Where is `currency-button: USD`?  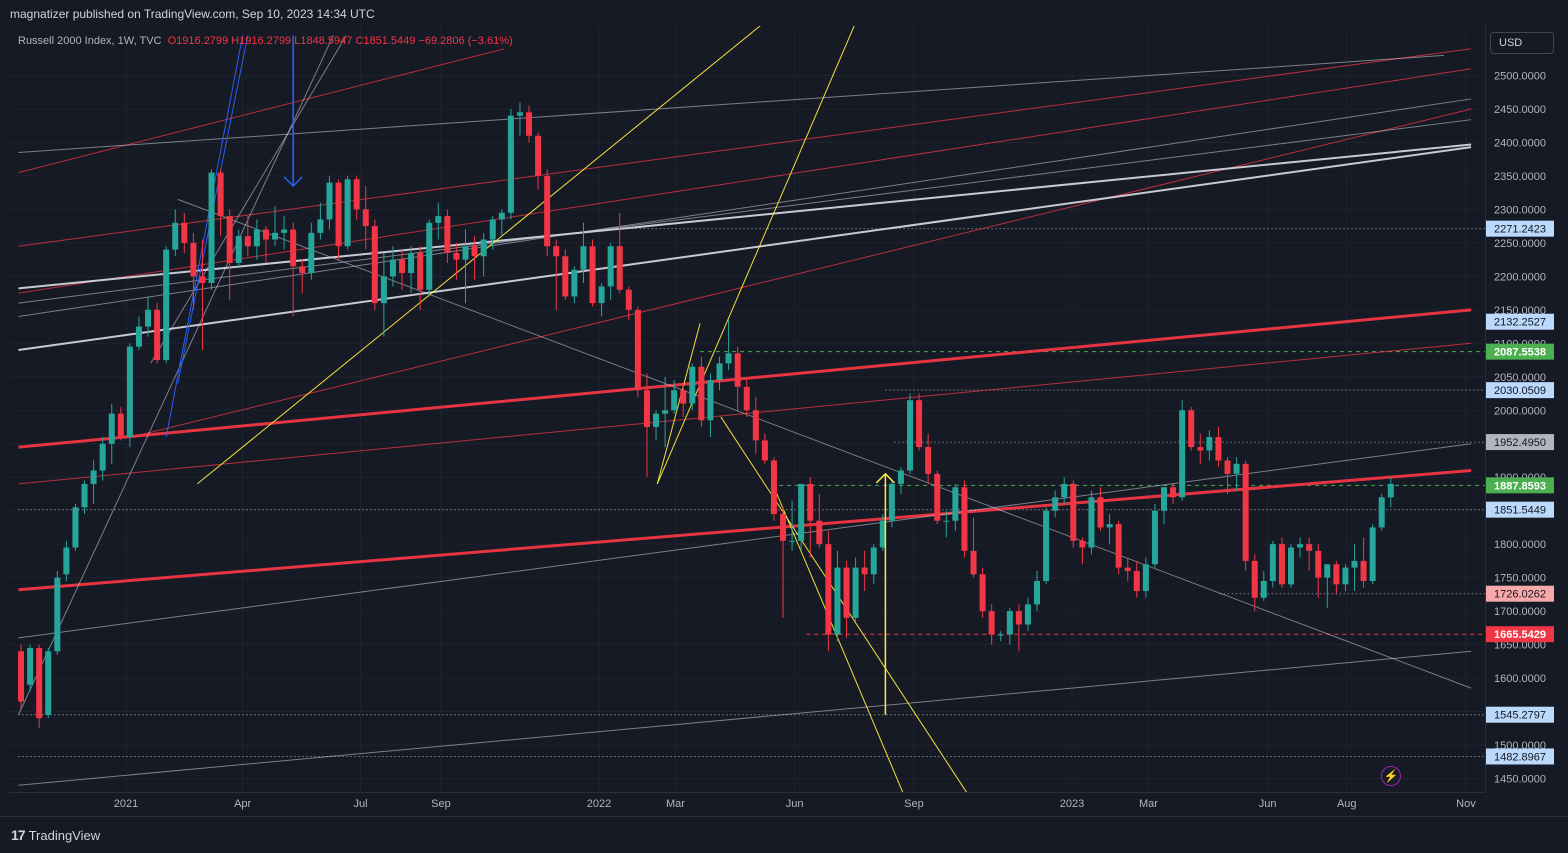 currency-button: USD is located at coordinates (1522, 43).